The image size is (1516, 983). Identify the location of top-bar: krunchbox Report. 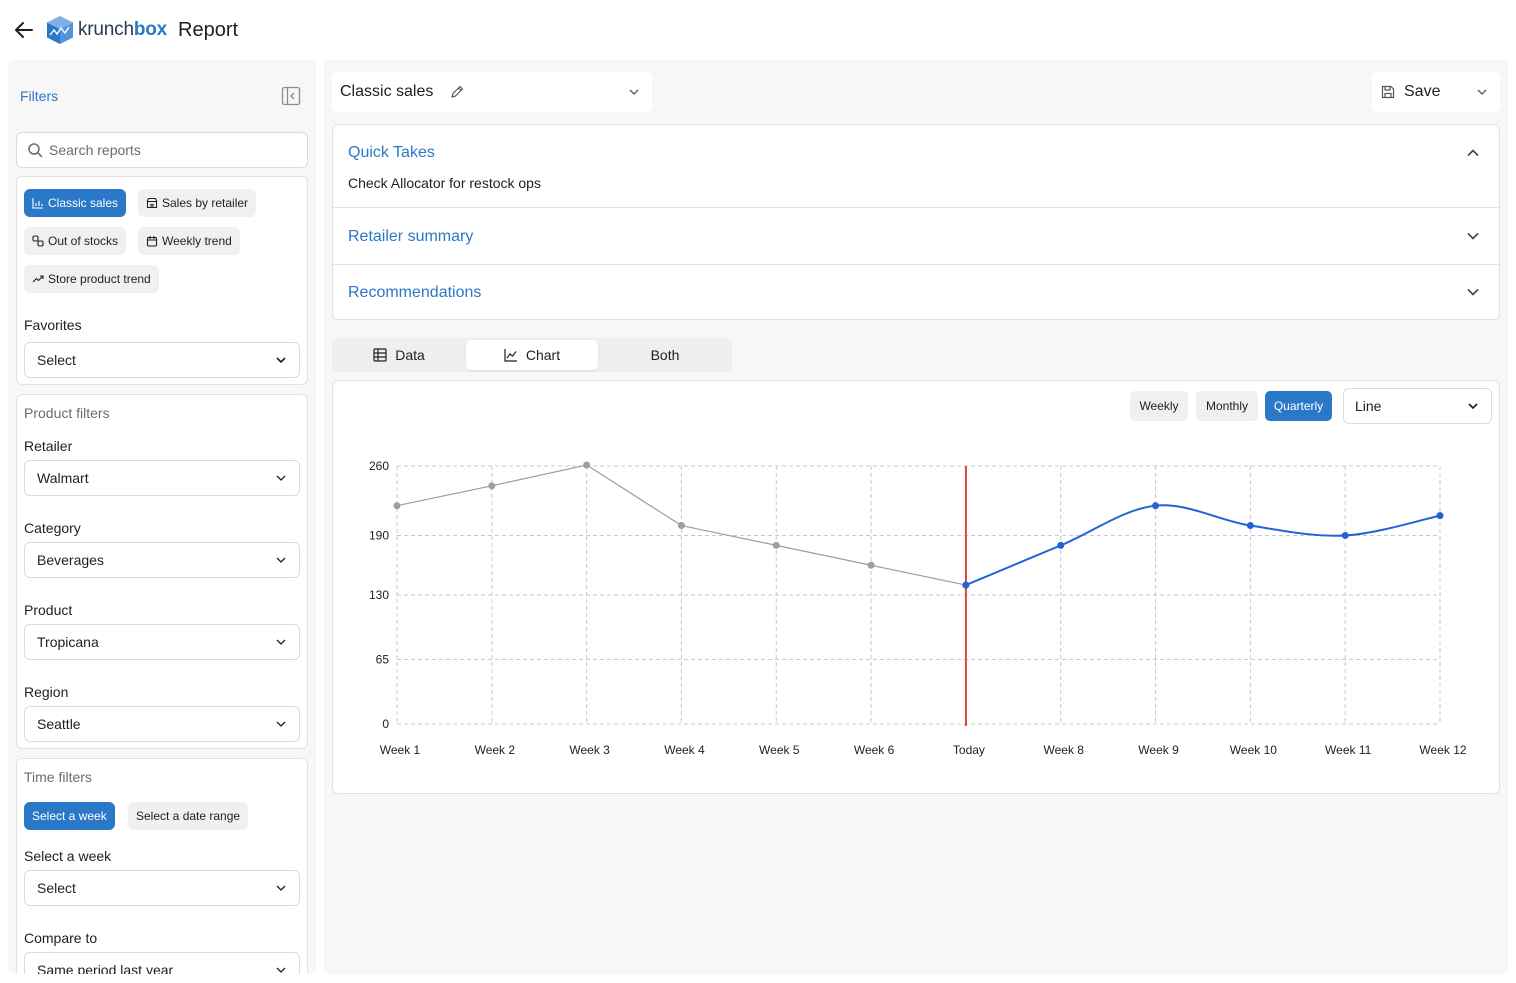
(758, 30).